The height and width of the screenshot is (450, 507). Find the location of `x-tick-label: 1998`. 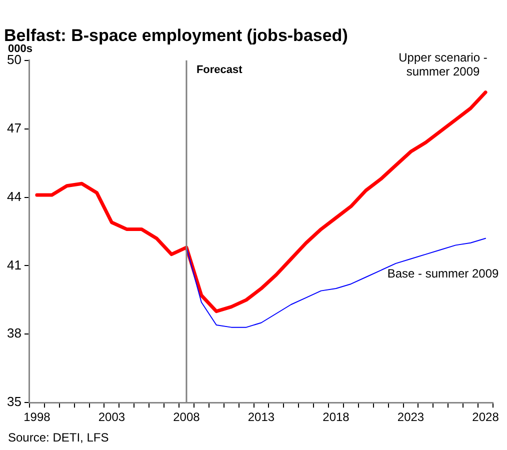

x-tick-label: 1998 is located at coordinates (37, 417).